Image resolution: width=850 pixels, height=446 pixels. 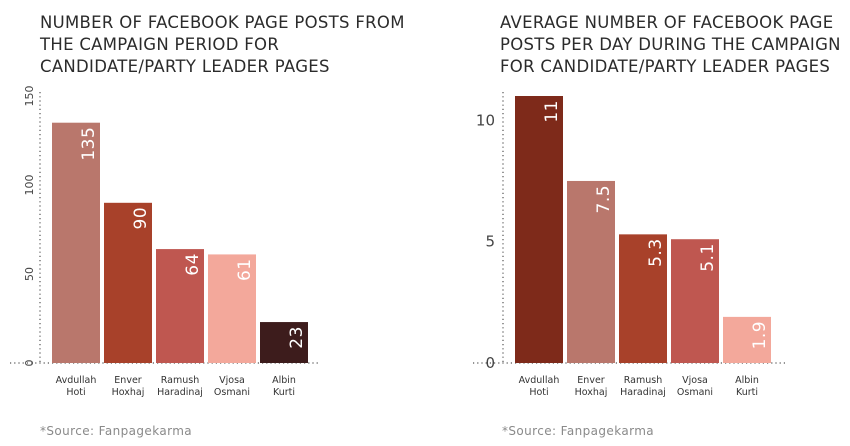 I want to click on y-tick-label: 5, so click(x=490, y=242).